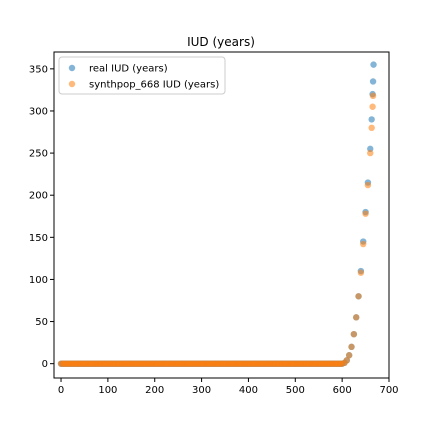  Describe the element at coordinates (41, 322) in the screenshot. I see `y-tick-label: 50` at that location.